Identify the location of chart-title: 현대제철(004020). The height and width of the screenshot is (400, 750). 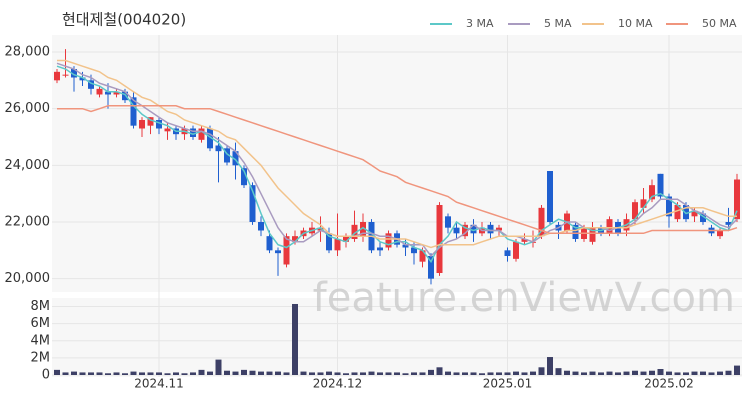
(124, 20).